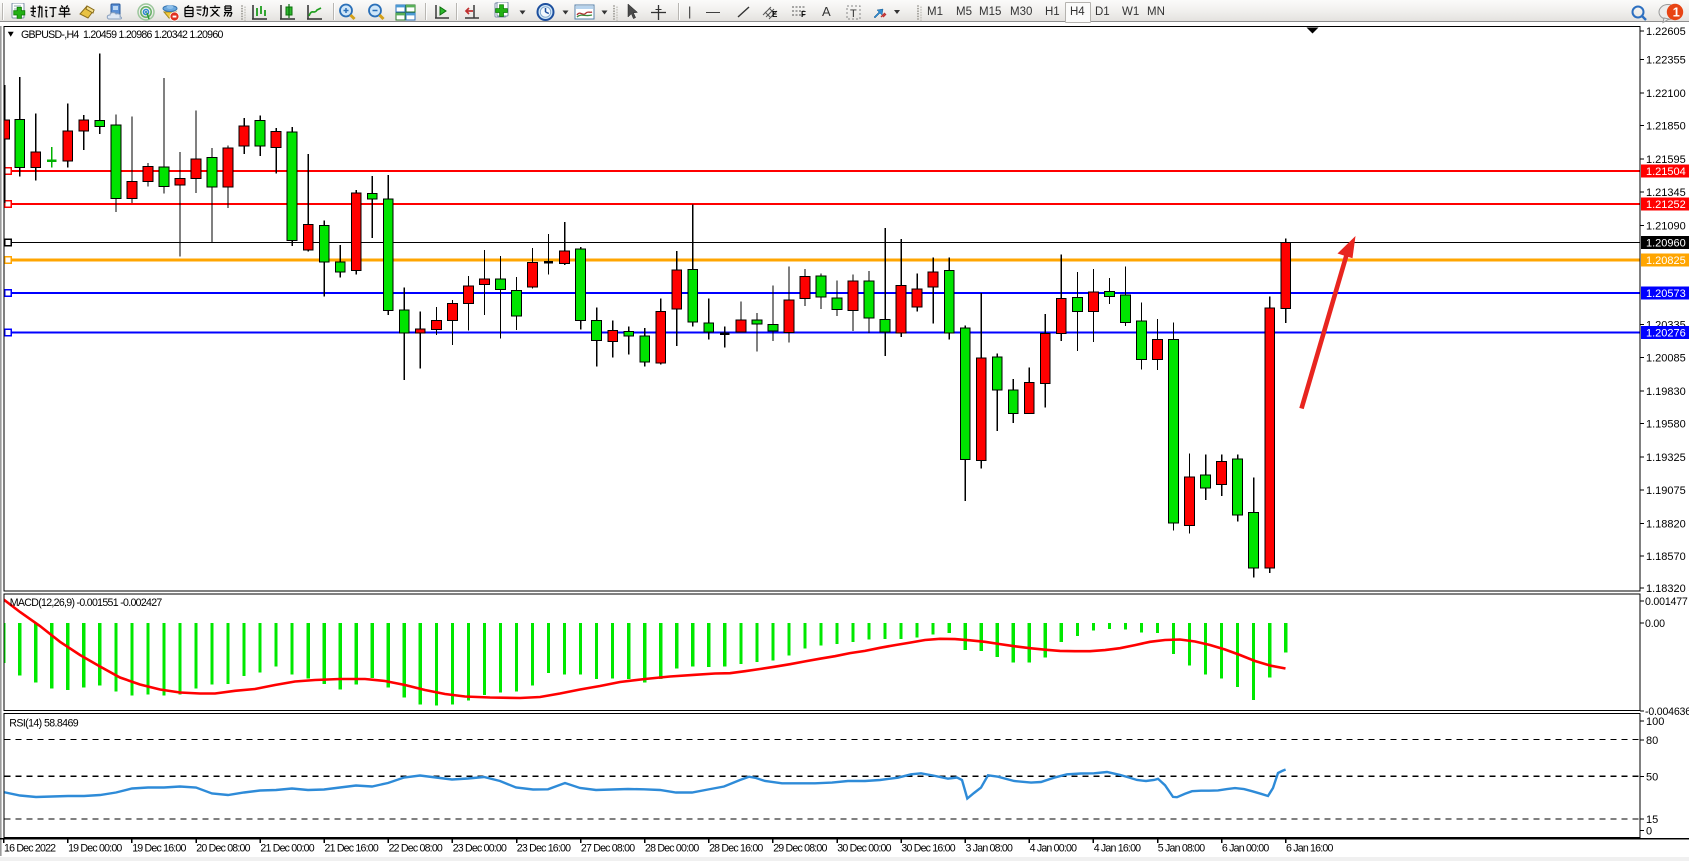  Describe the element at coordinates (1666, 589) in the screenshot. I see `svg-text: 1.18320` at that location.